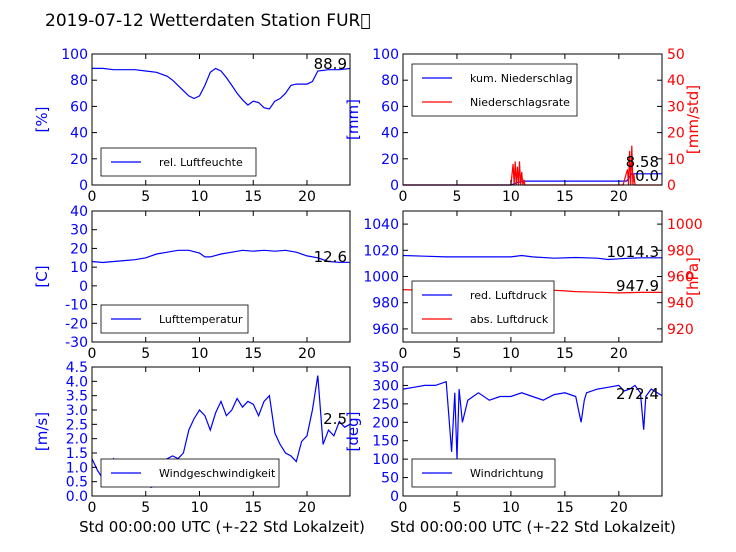 The height and width of the screenshot is (552, 736). I want to click on legend-humidity: rel. Luftfeuchte, so click(178, 162).